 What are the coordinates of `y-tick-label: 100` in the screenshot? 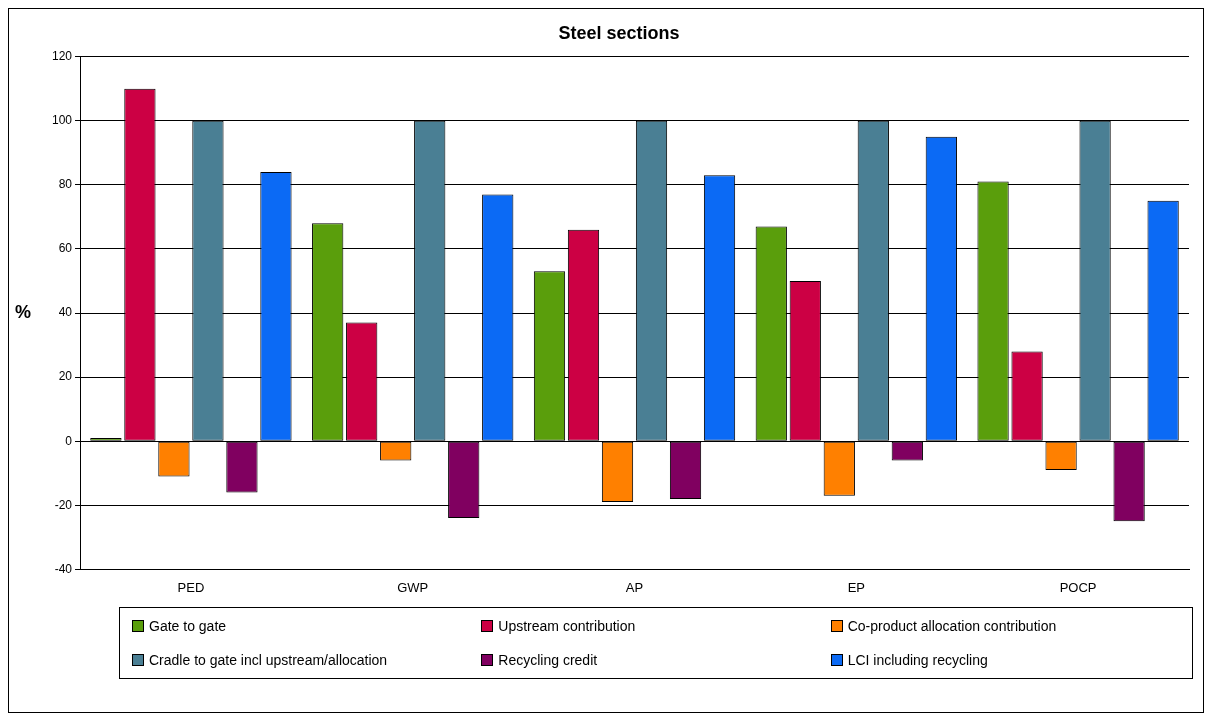 It's located at (62, 120).